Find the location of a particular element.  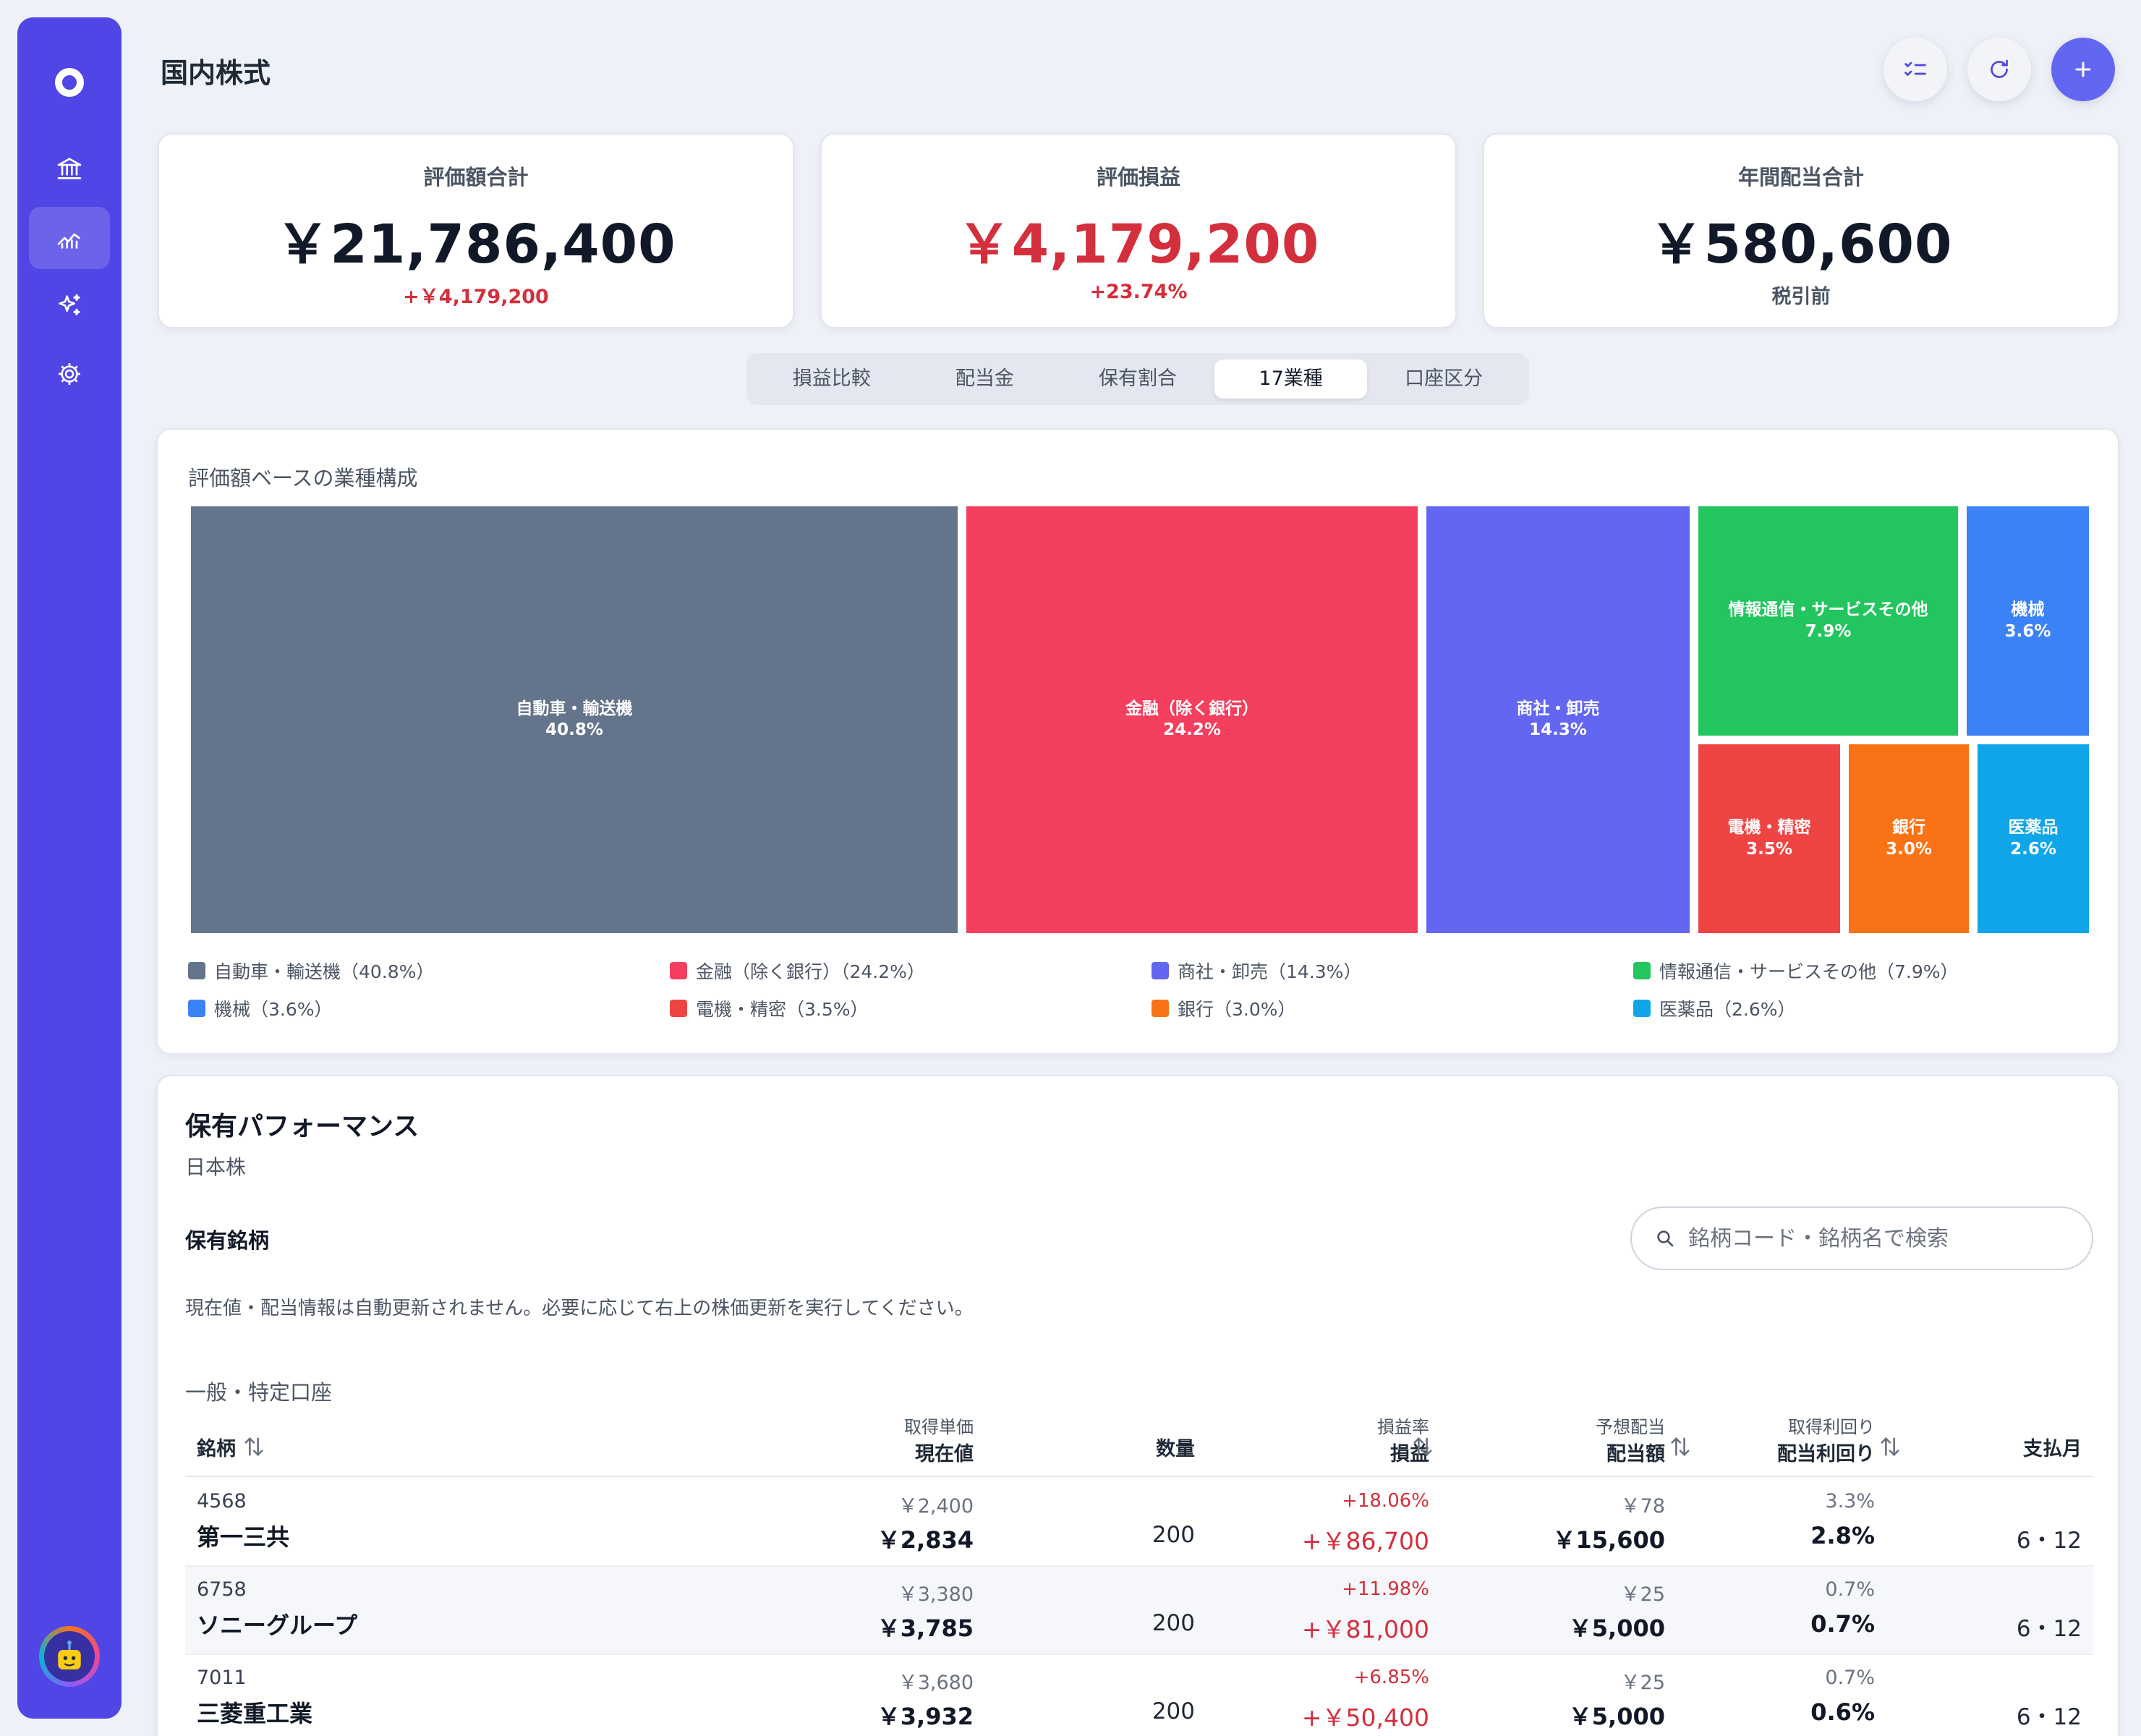

sidebar-item-settings is located at coordinates (69, 374).